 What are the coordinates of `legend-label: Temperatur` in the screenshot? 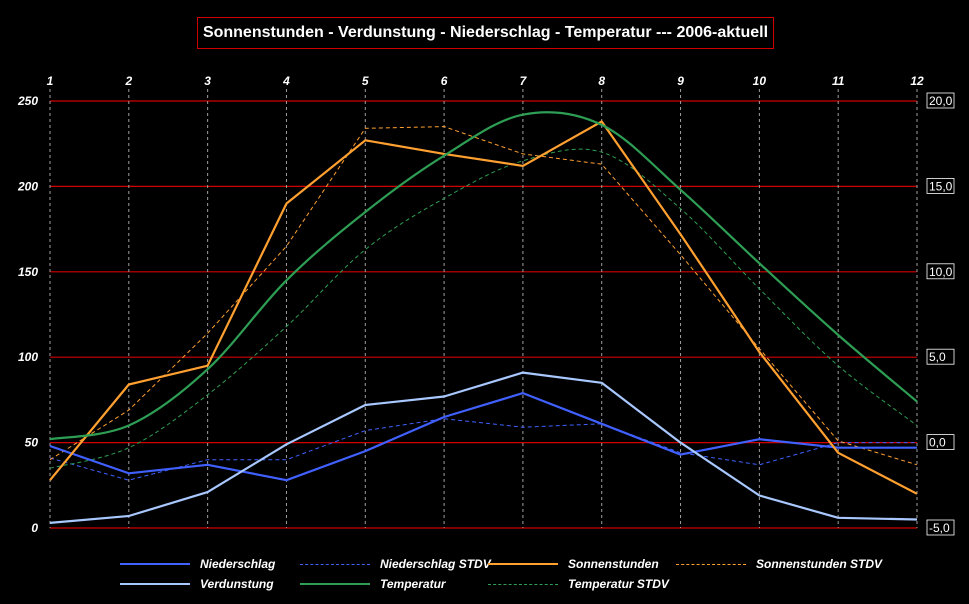 It's located at (413, 584).